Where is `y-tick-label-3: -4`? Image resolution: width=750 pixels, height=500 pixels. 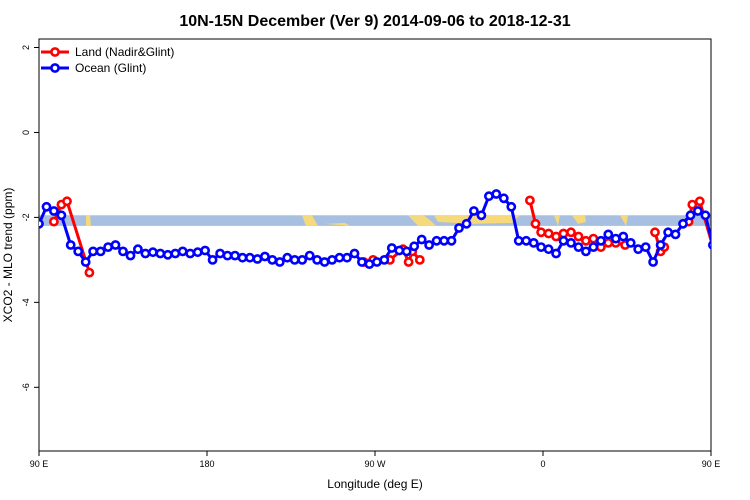
y-tick-label-3: -4 is located at coordinates (26, 302).